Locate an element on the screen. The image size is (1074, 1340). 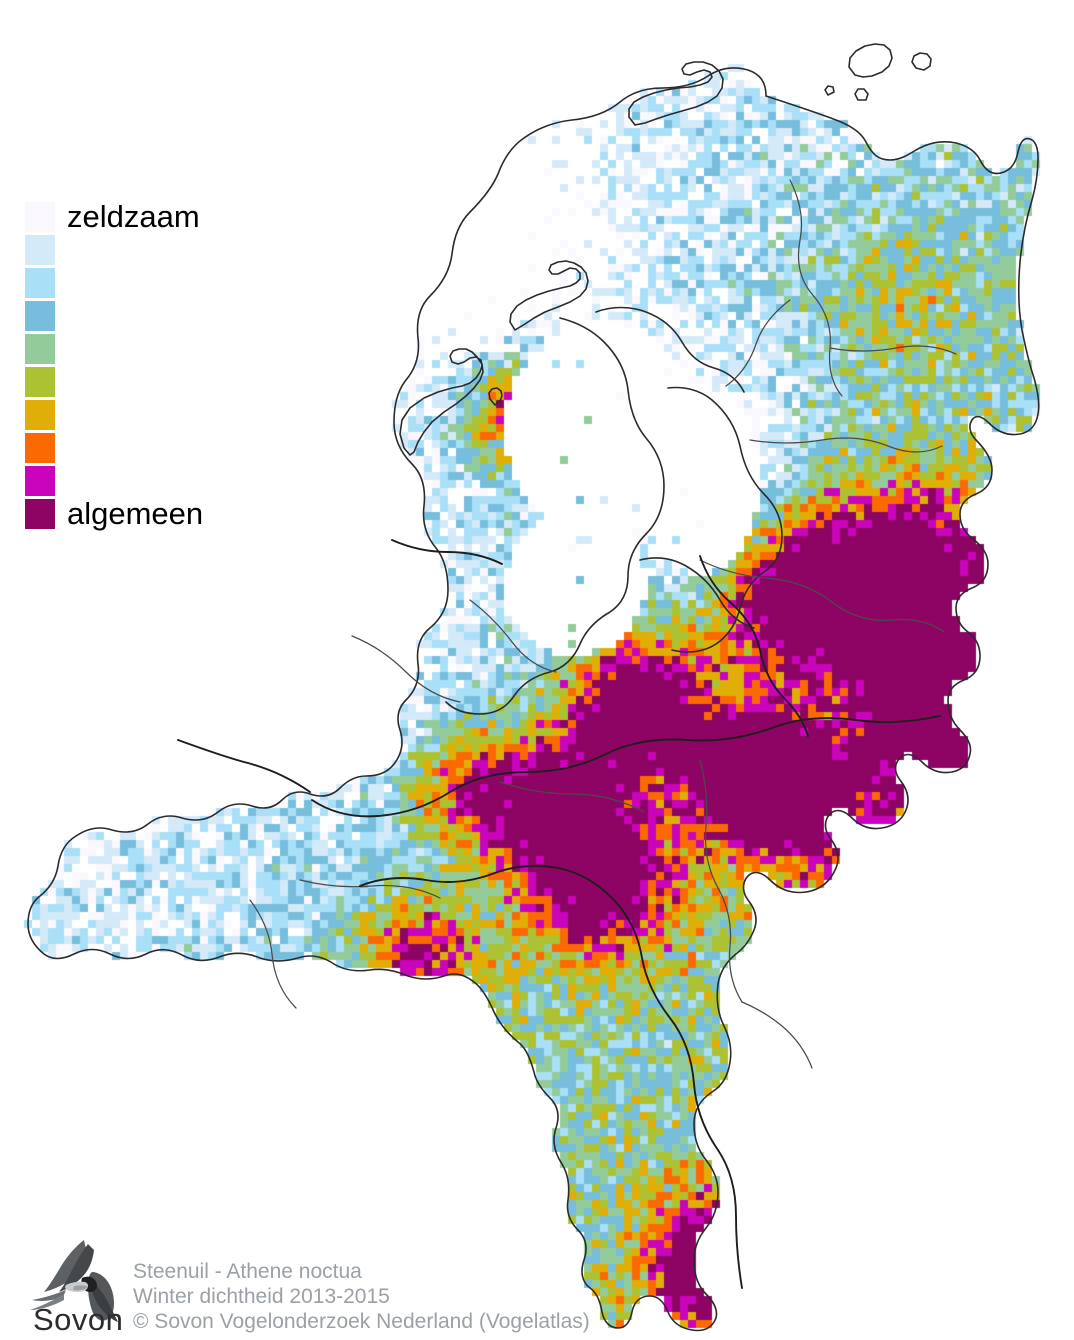
island-rottumeroog is located at coordinates (921, 61).